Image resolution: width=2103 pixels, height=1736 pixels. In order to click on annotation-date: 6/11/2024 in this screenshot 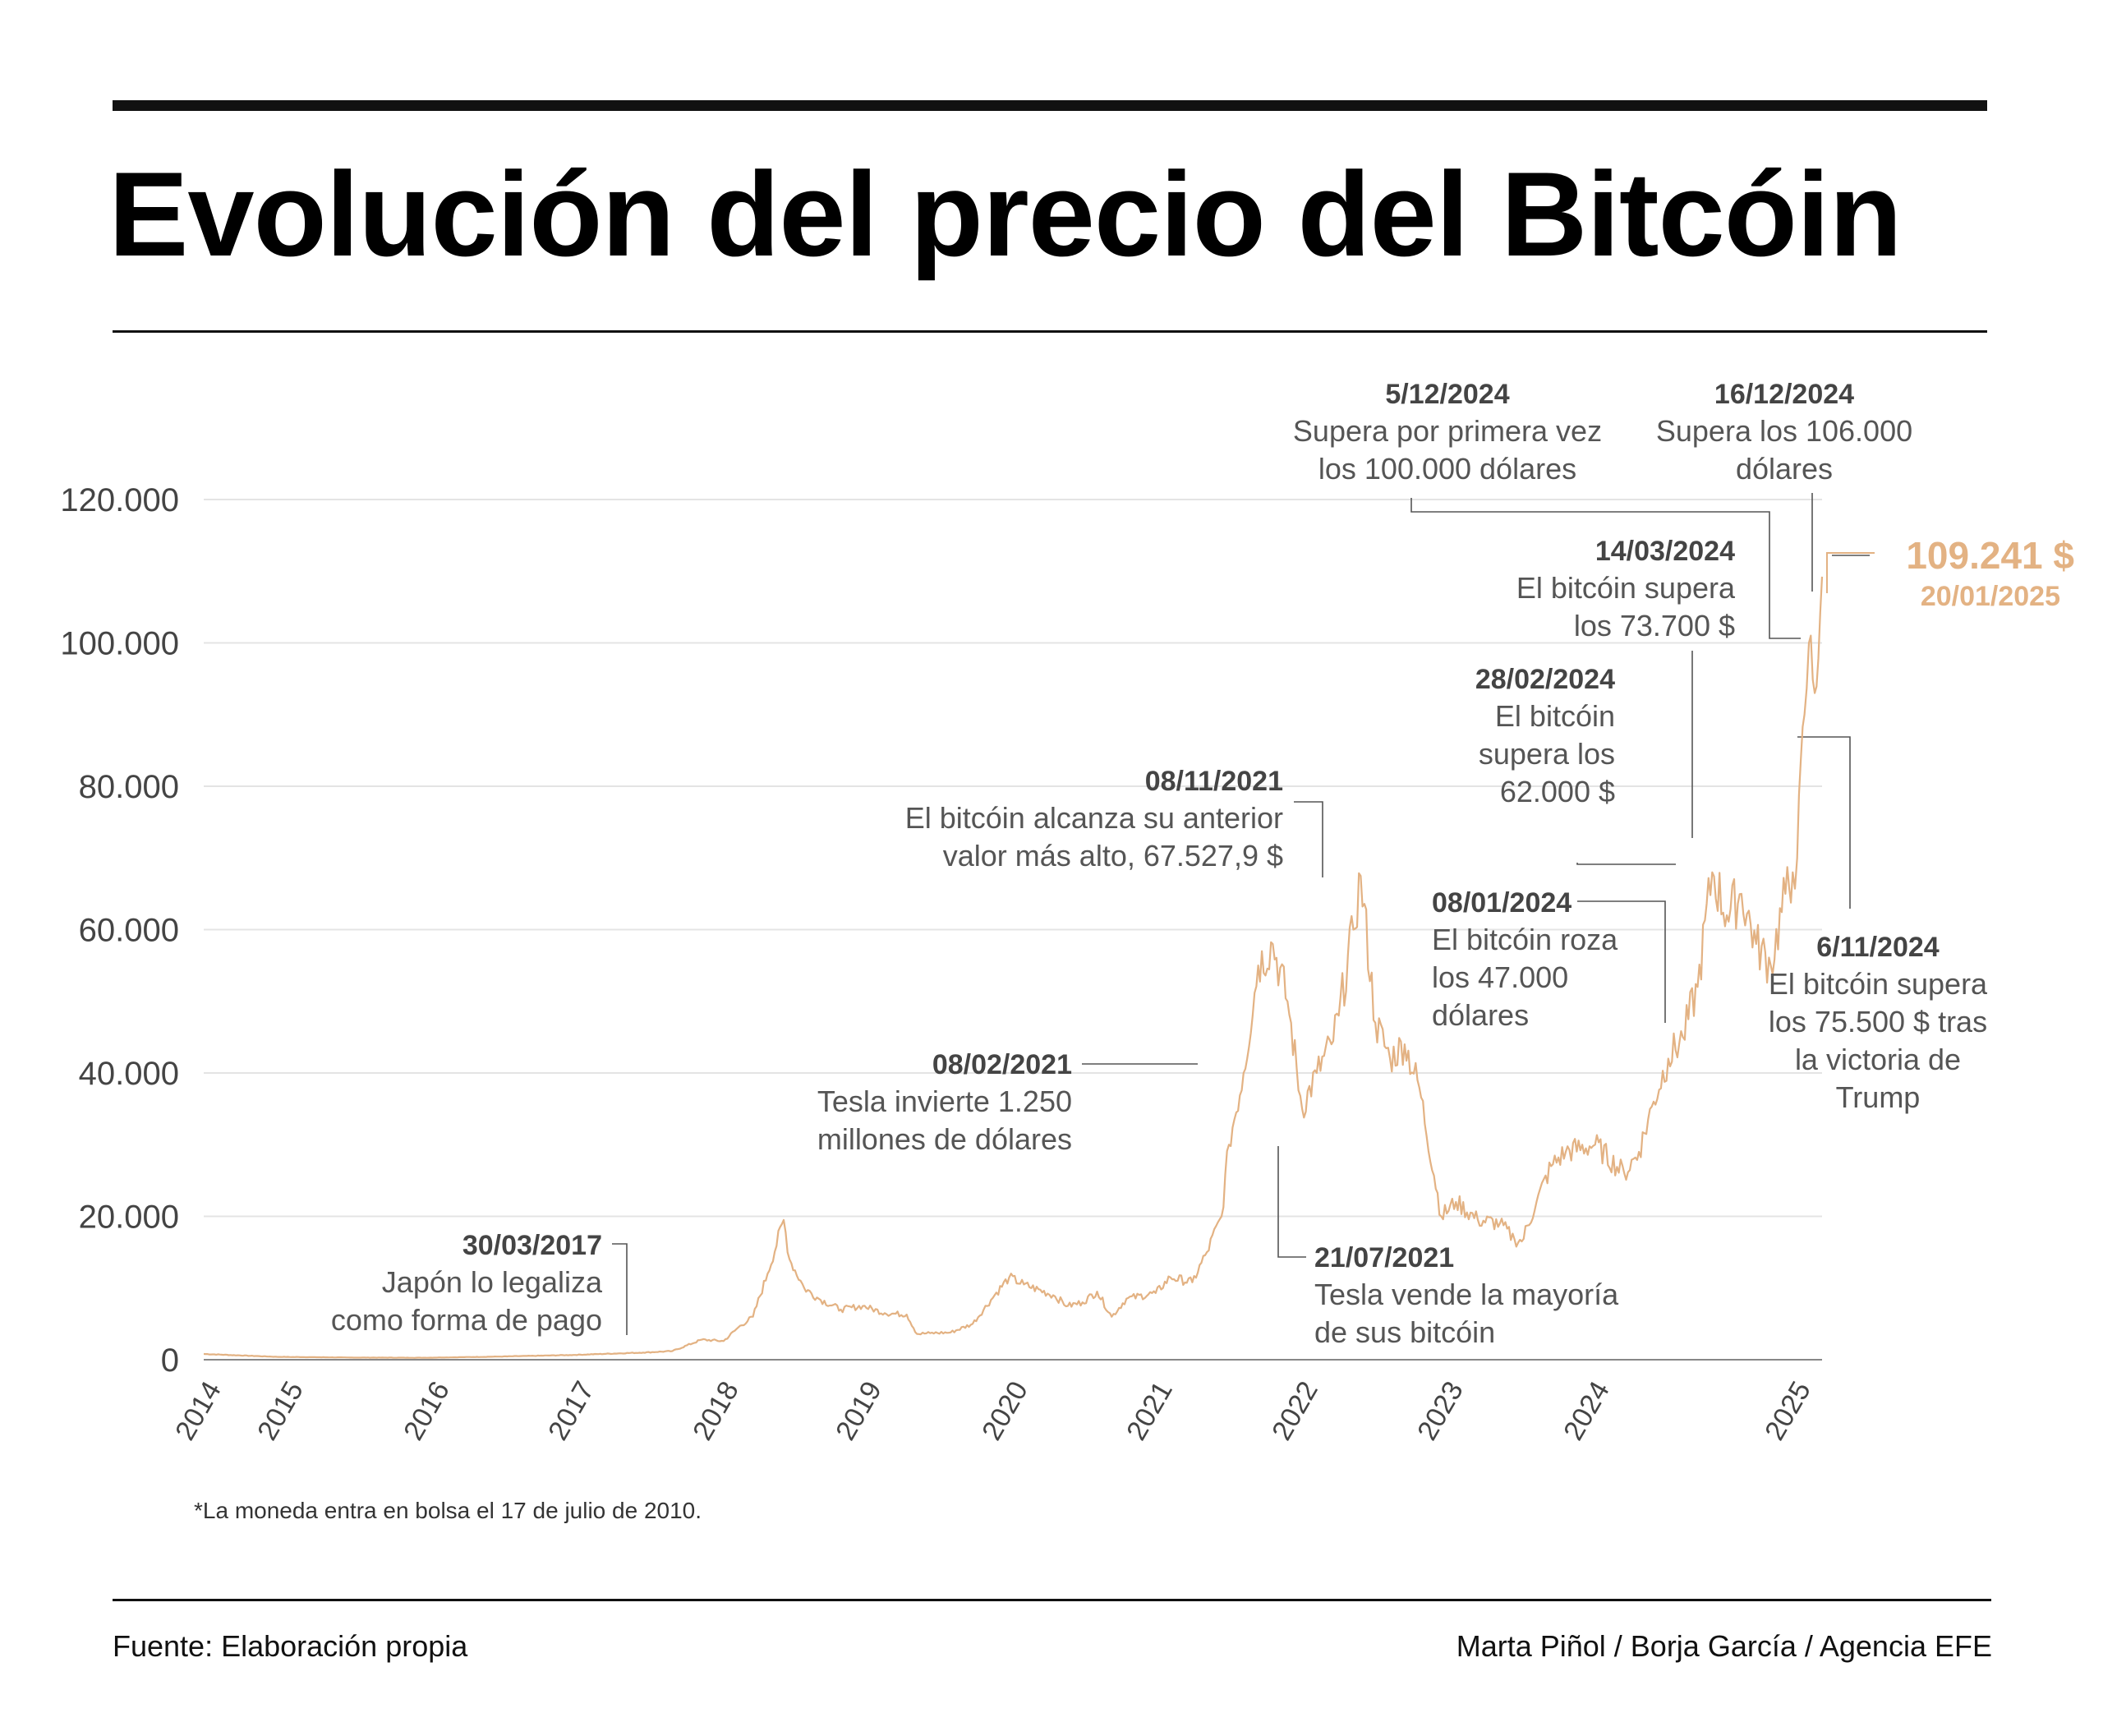, I will do `click(1877, 947)`.